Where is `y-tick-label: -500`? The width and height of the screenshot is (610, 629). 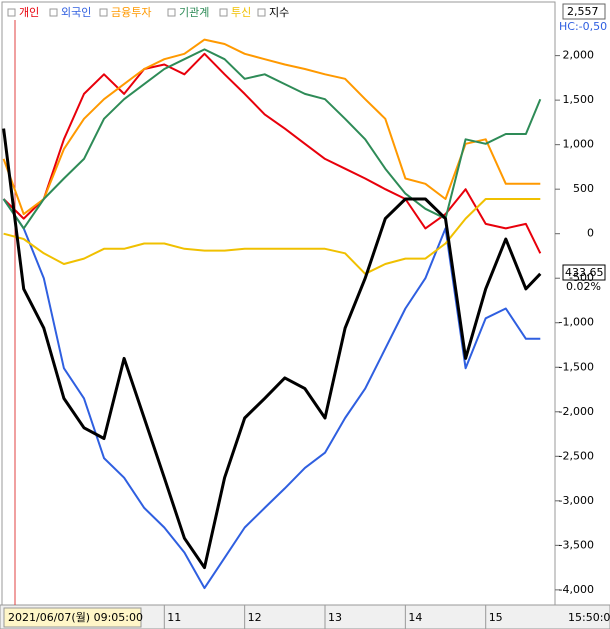 y-tick-label: -500 is located at coordinates (581, 277).